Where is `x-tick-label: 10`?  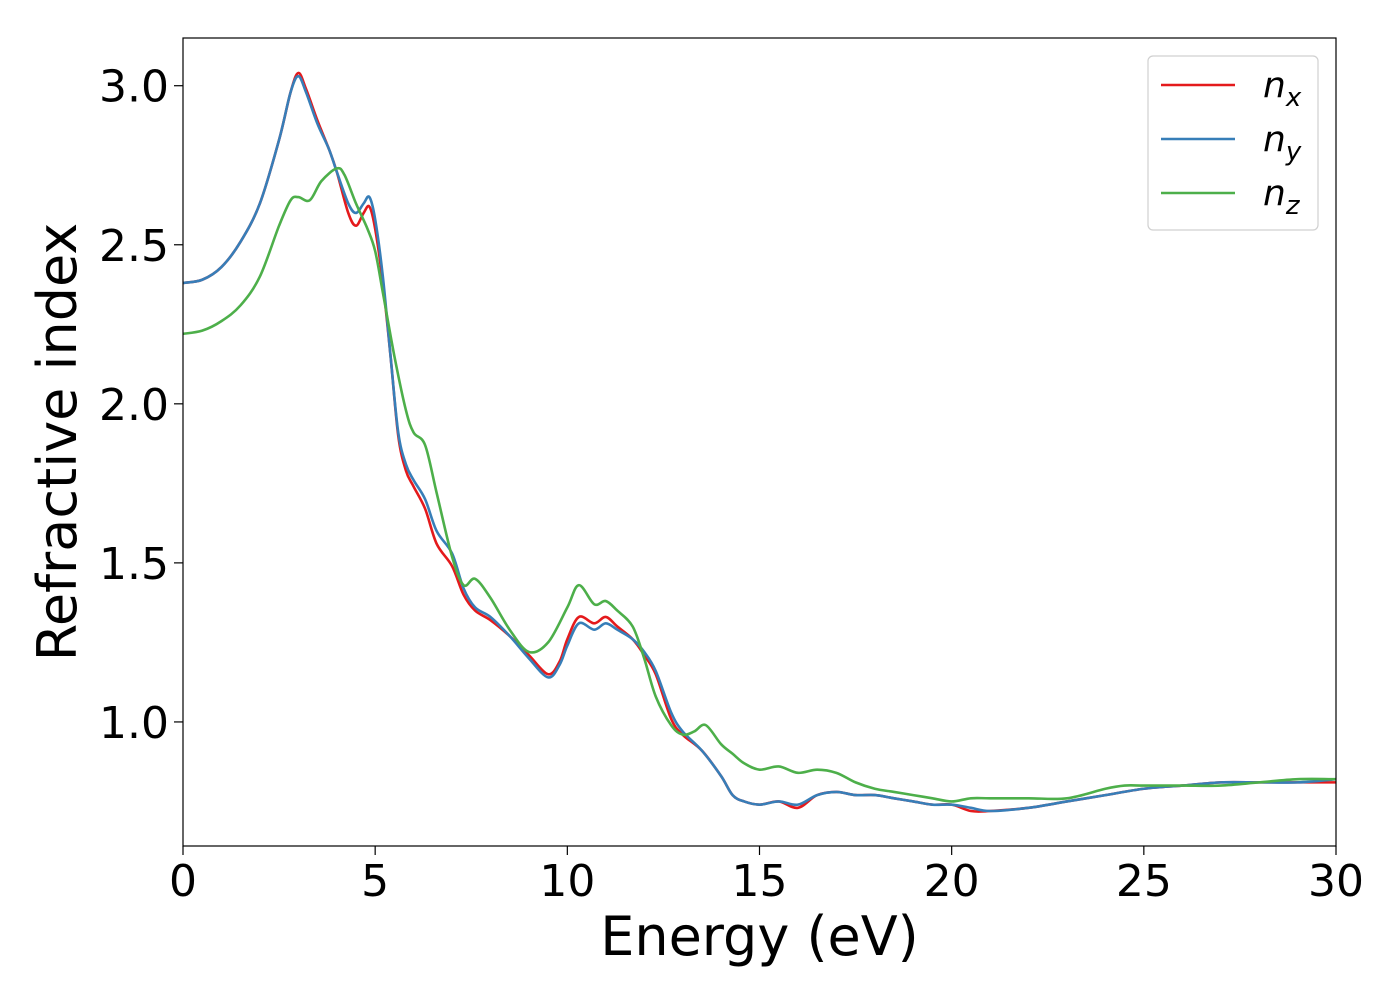 x-tick-label: 10 is located at coordinates (567, 881).